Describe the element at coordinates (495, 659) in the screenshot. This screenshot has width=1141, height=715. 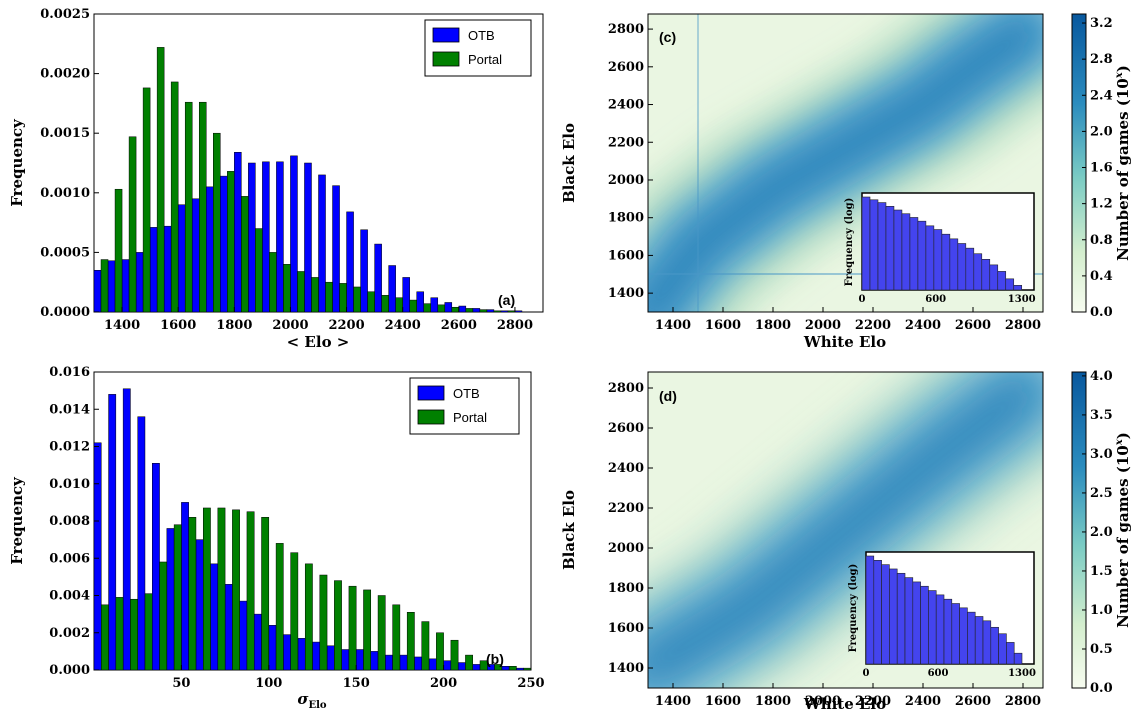
I see `panel-b-label: (b)` at that location.